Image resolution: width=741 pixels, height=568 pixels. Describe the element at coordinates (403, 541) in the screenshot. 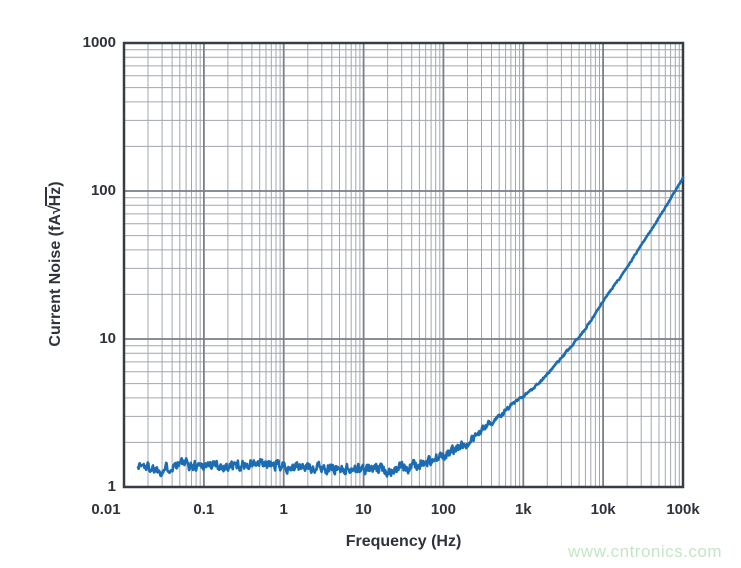

I see `x-axis-title: Frequency (Hz)` at that location.